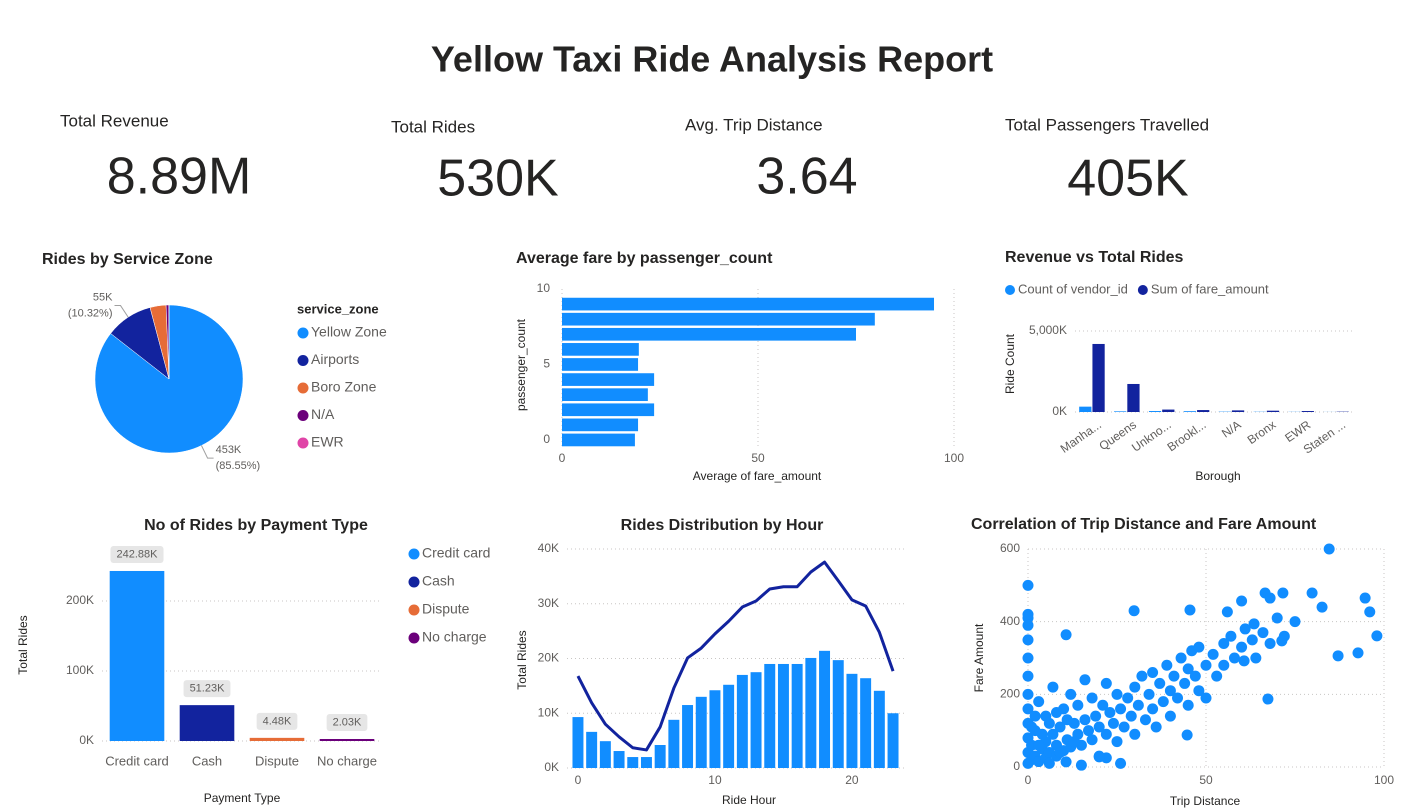 This screenshot has height=810, width=1411. Describe the element at coordinates (1205, 801) in the screenshot. I see `x-axis-title: Trip Distance` at that location.